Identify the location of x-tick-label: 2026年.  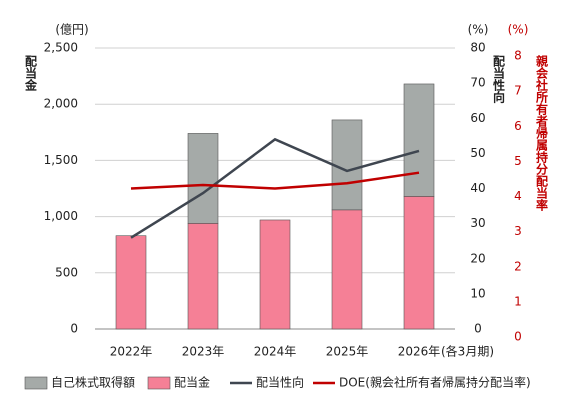
(419, 352).